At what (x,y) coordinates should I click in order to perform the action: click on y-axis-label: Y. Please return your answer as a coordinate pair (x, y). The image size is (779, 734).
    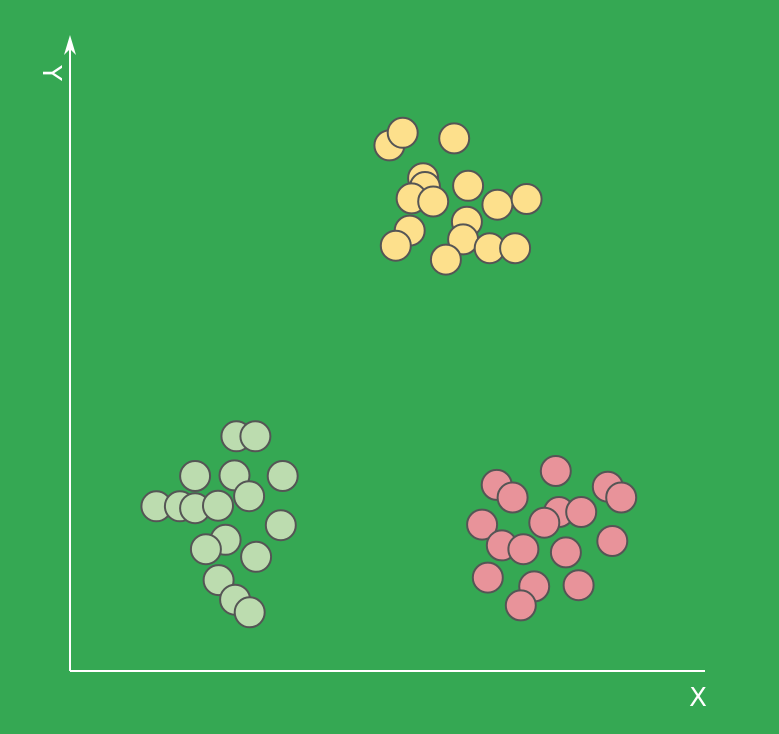
    Looking at the image, I should click on (51, 72).